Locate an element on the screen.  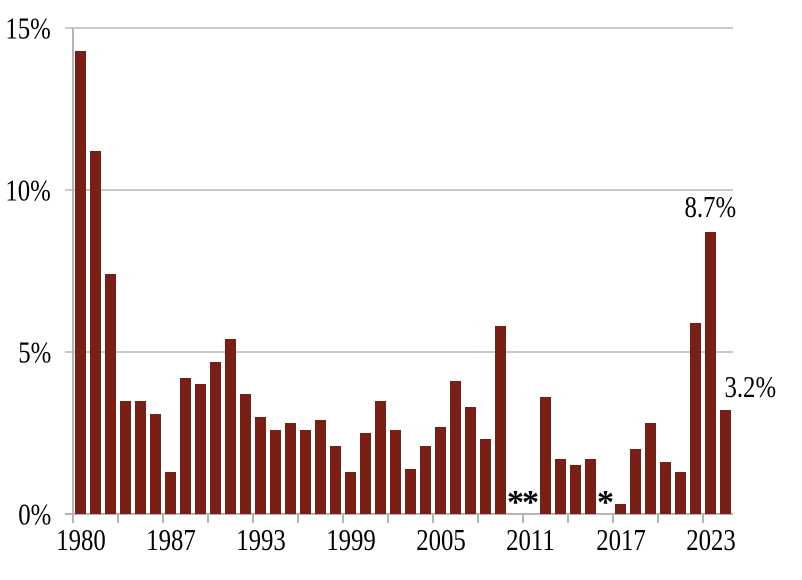
x-axis-line is located at coordinates (399, 514).